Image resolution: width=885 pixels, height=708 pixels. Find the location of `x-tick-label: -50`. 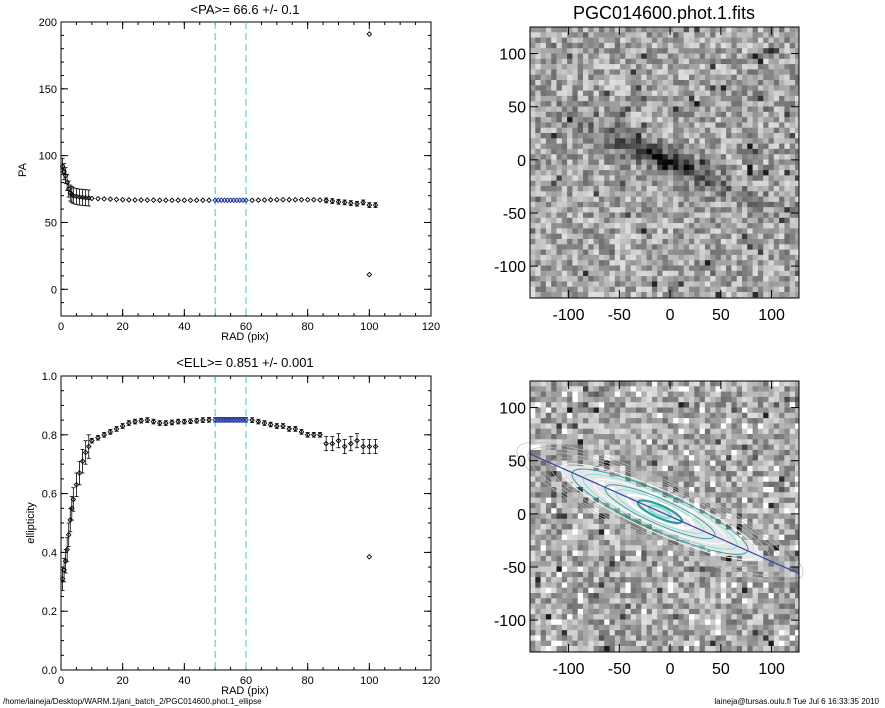

x-tick-label: -50 is located at coordinates (619, 315).